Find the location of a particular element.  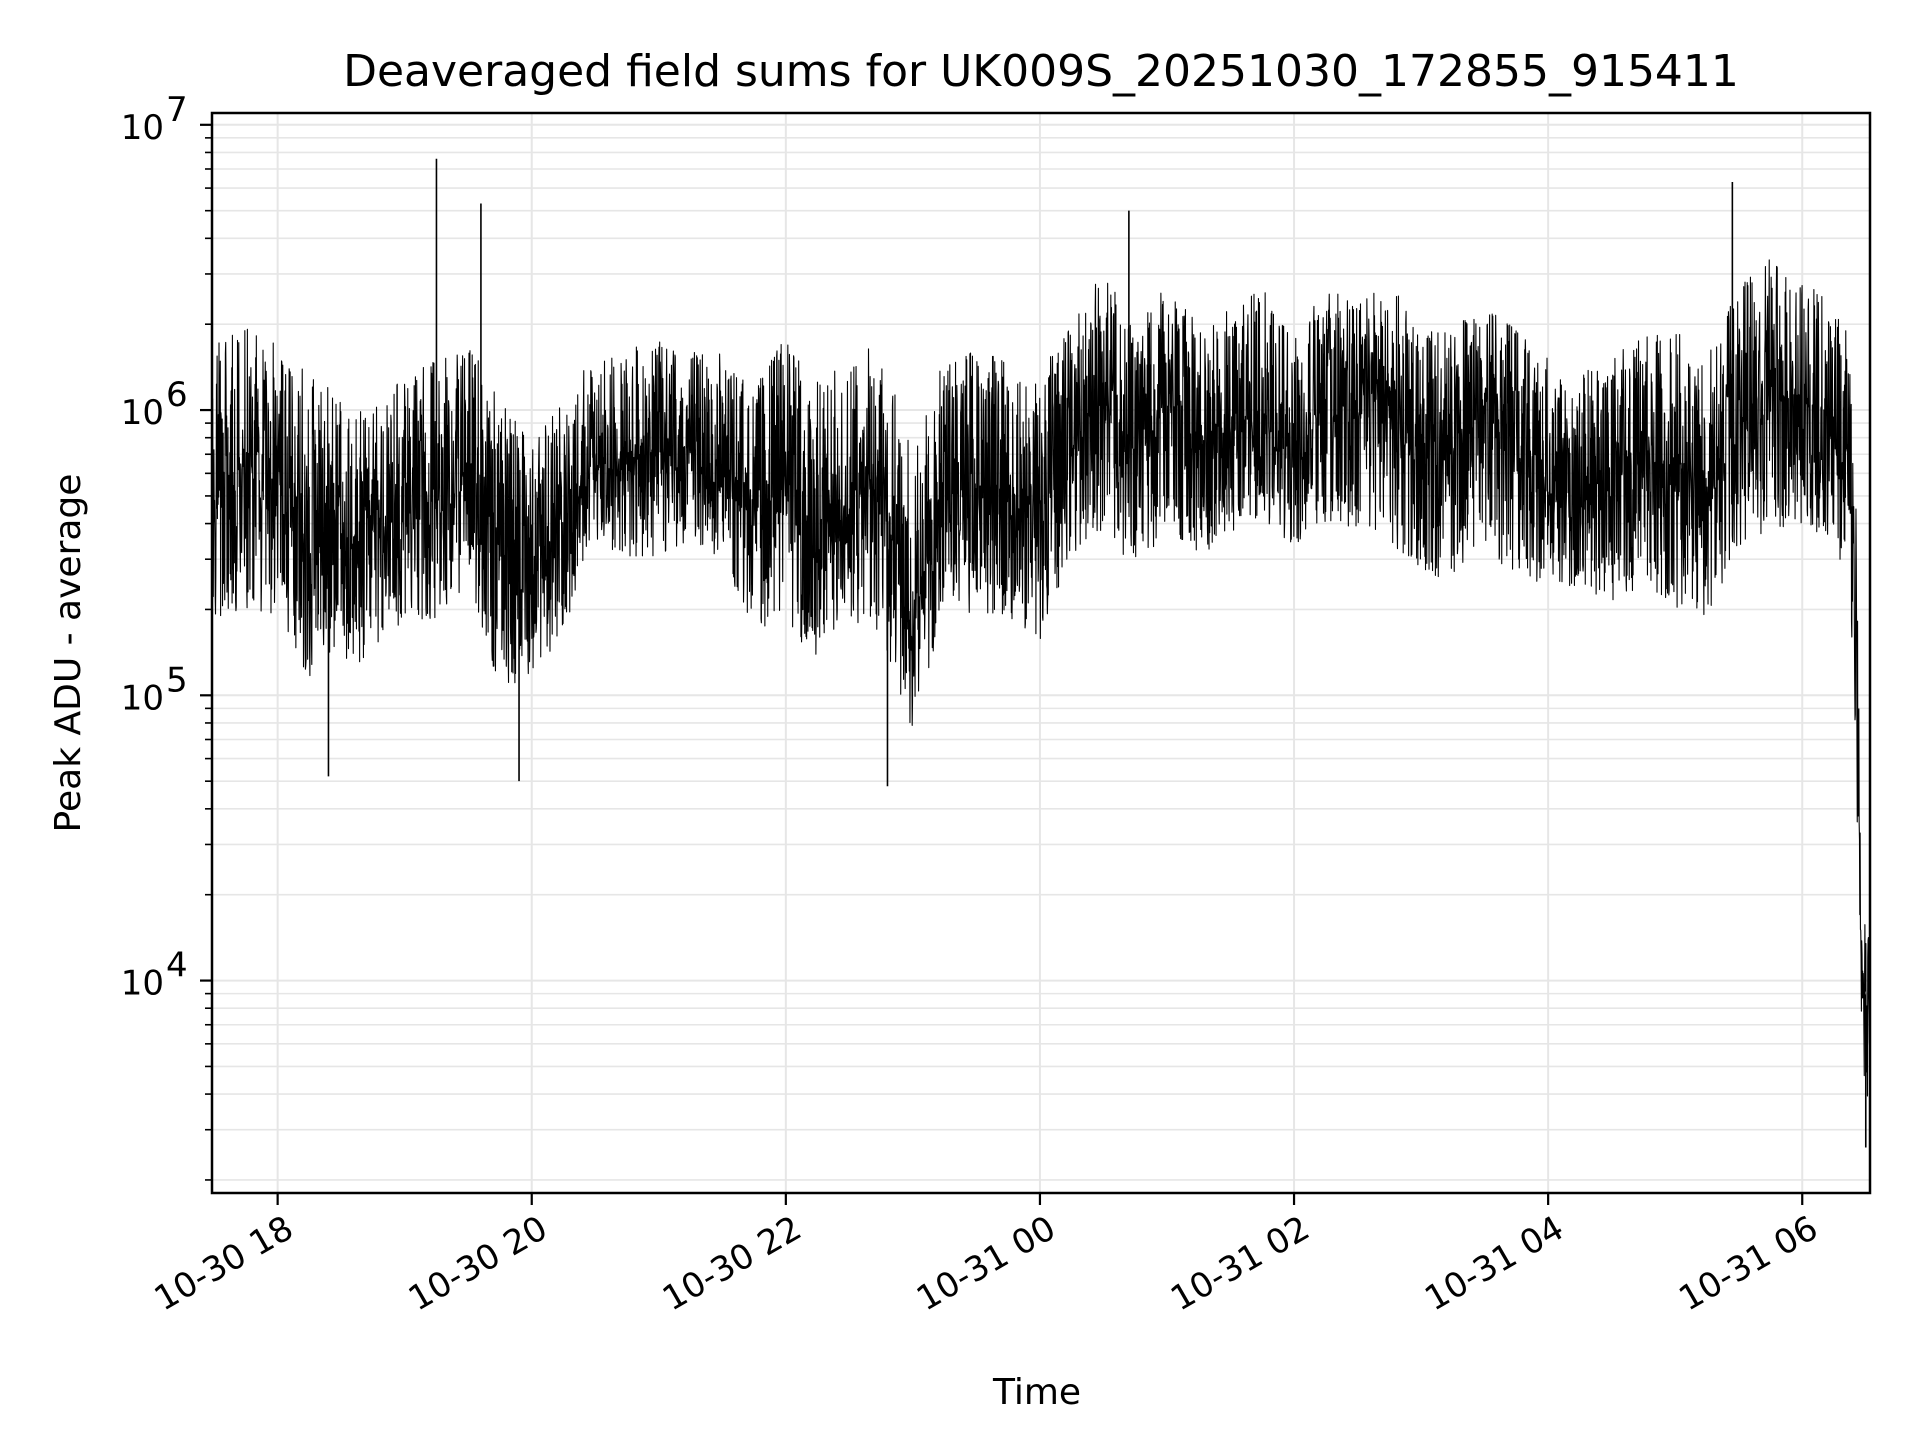

x-tick-label: 10-30 22 is located at coordinates (732, 1263).